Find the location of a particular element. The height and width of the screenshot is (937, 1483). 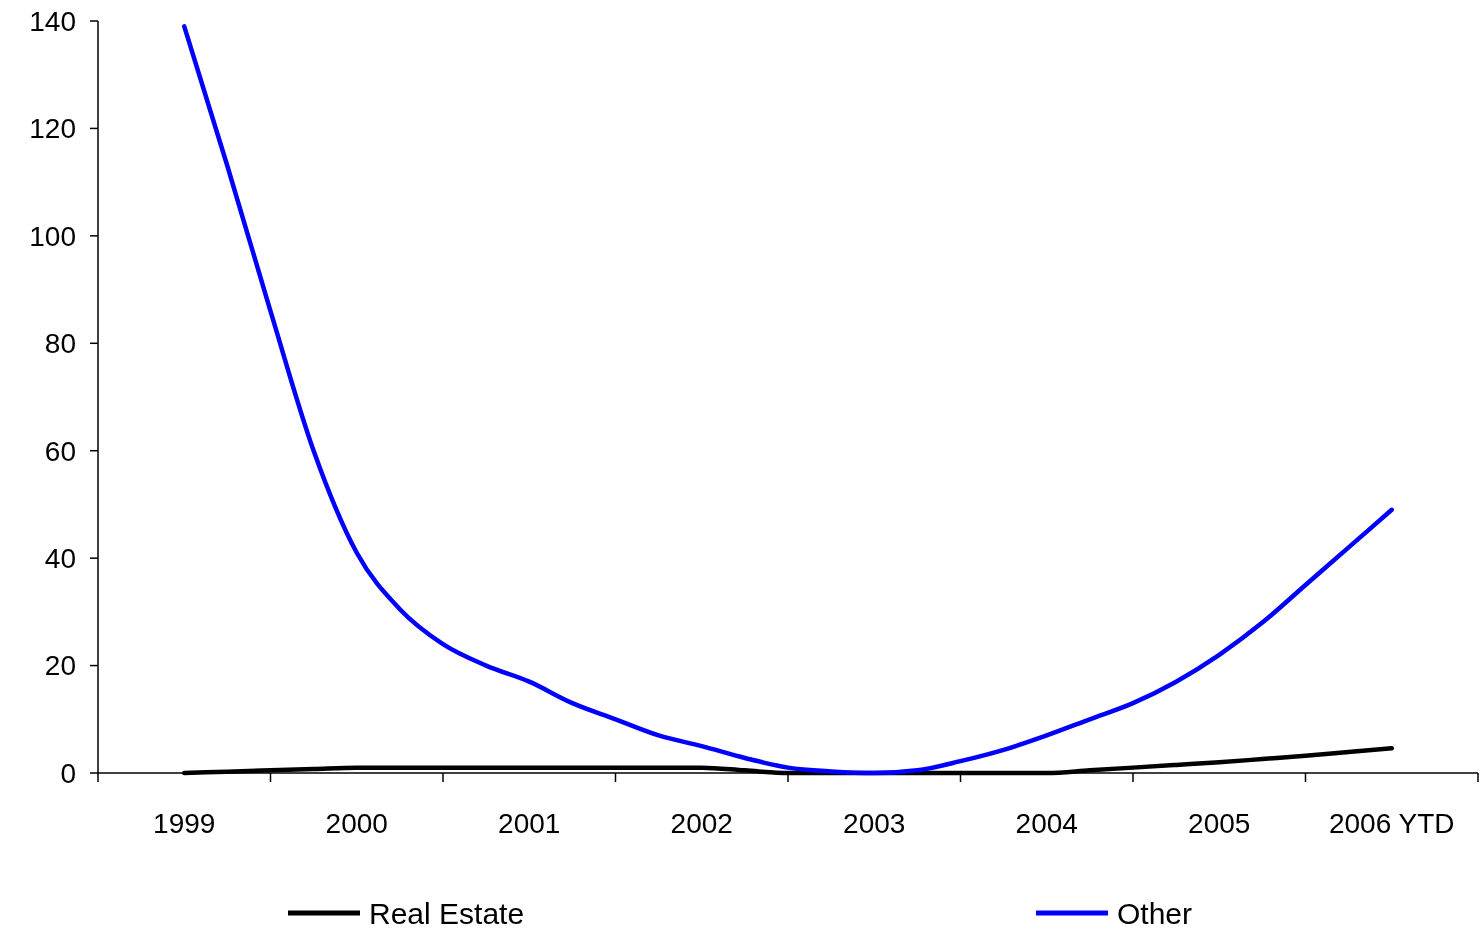

x-tick-label: 2006 YTD is located at coordinates (1391, 823).